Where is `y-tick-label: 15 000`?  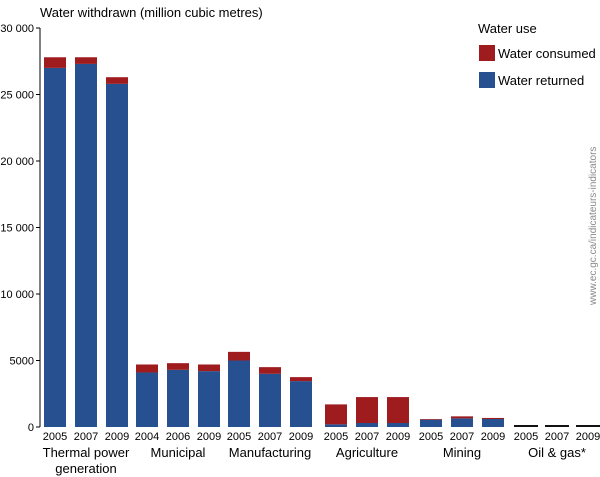 y-tick-label: 15 000 is located at coordinates (17, 229).